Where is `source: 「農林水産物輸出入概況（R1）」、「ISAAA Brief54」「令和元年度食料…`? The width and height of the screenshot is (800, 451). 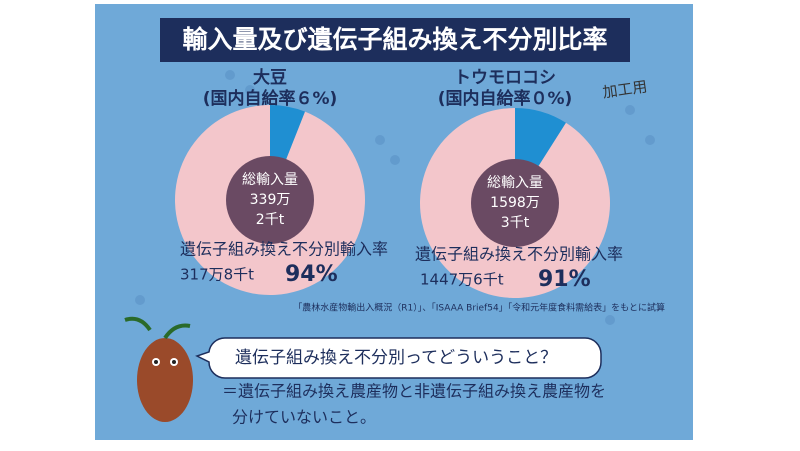
source: 「農林水産物輸出入概況（R1）」、「ISAAA Brief54」「令和元年度食料… is located at coordinates (479, 308).